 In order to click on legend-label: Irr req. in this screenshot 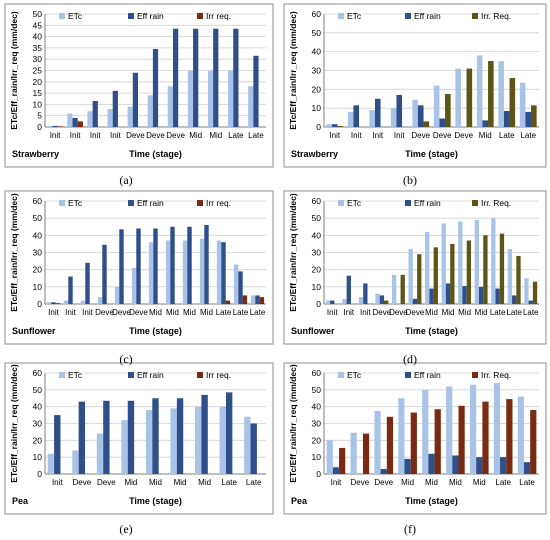, I will do `click(218, 16)`.